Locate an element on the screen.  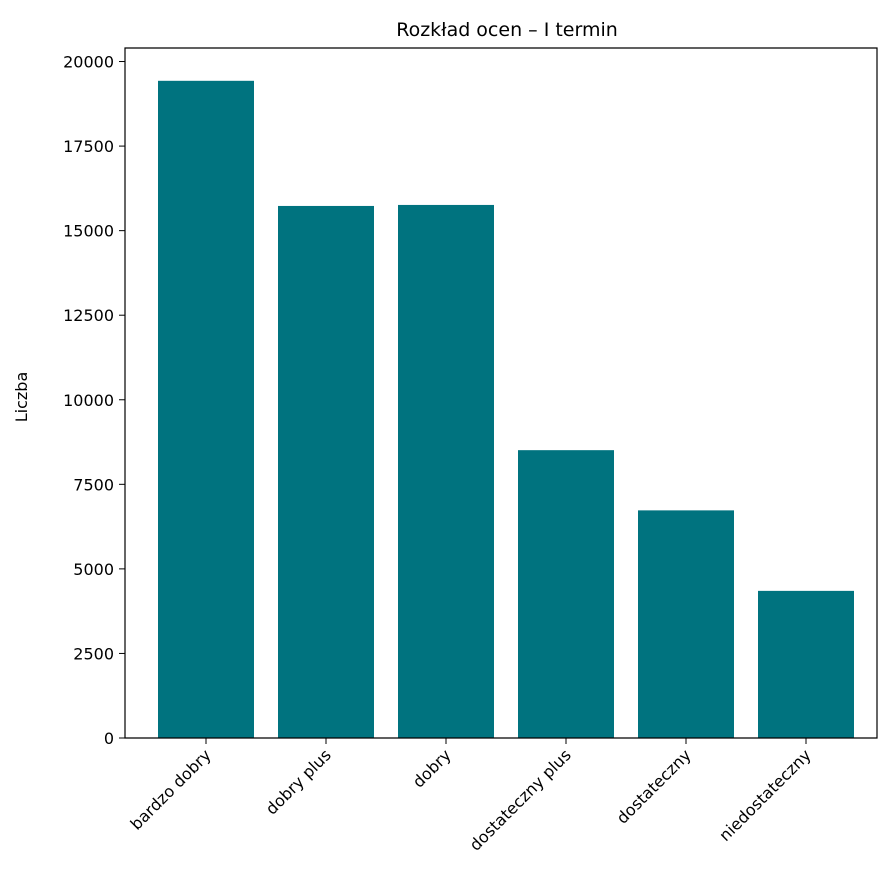
x-tick-label: niedostateczny is located at coordinates (765, 795).